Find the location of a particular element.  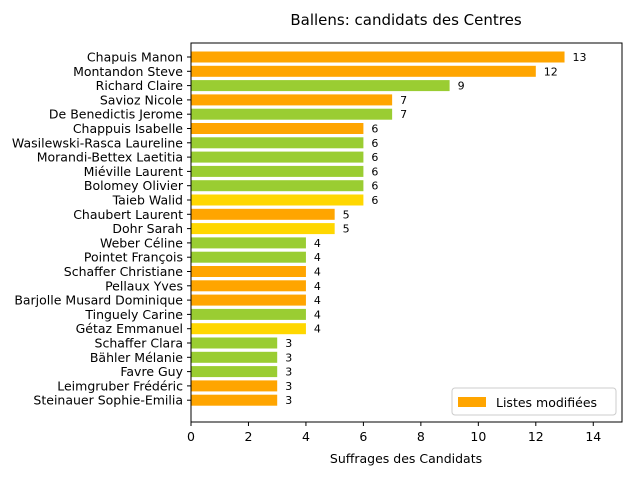

x-tick-label: 14 is located at coordinates (593, 436).